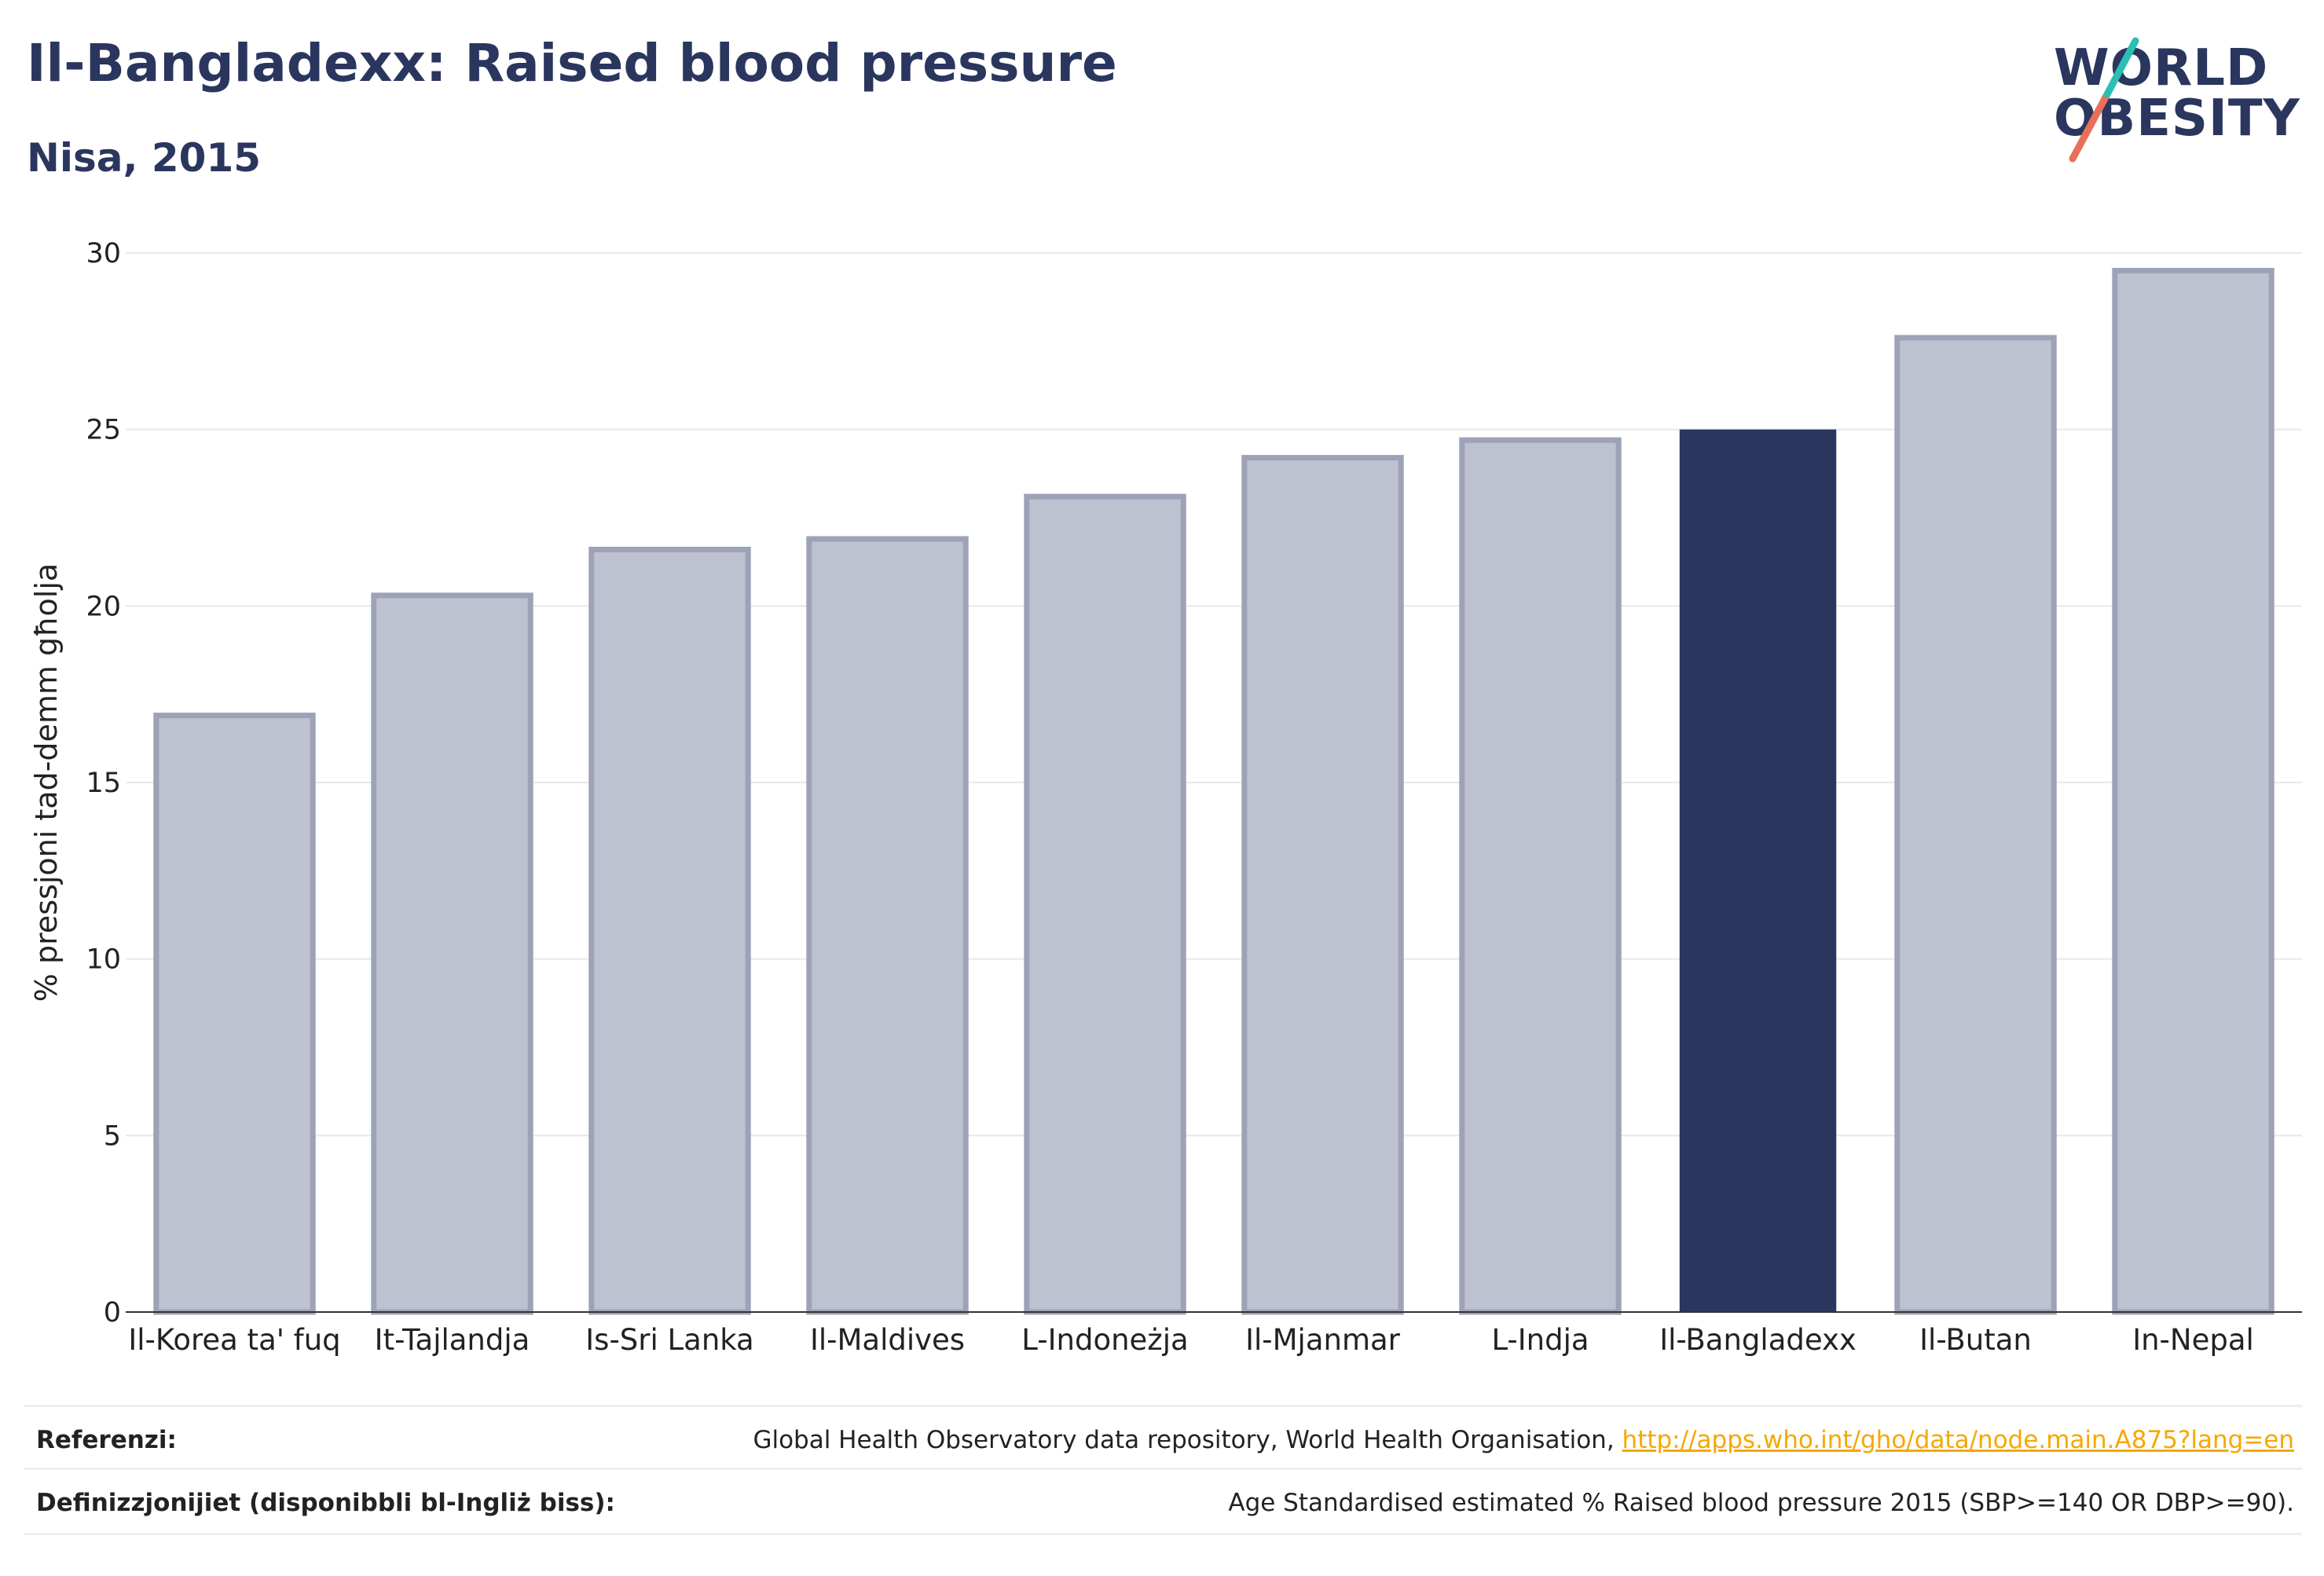 This screenshot has height=1576, width=2324. I want to click on y-tick-label: 15, so click(103, 783).